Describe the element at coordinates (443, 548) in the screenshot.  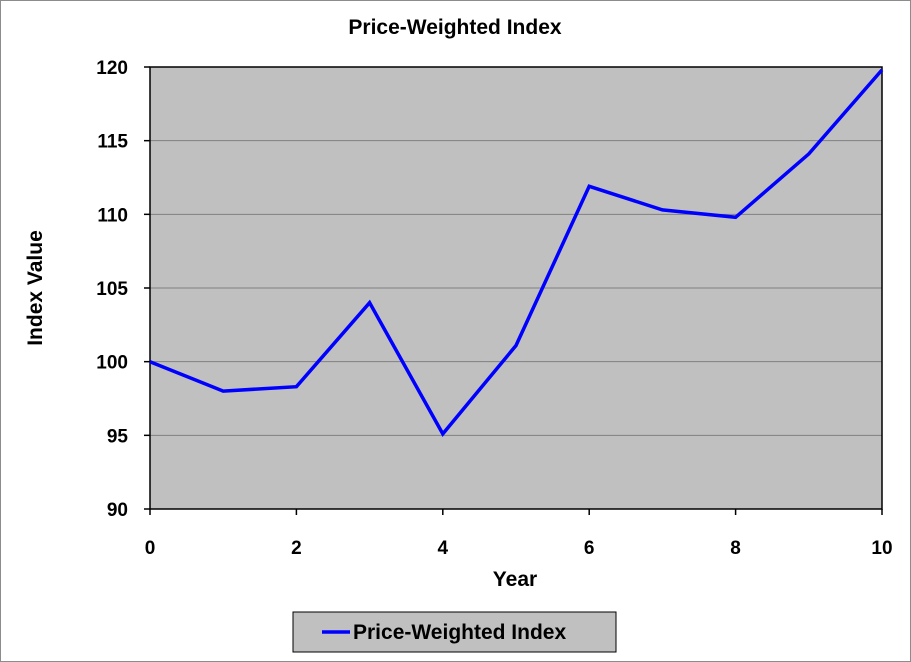
I see `x-tick-label: 4` at that location.